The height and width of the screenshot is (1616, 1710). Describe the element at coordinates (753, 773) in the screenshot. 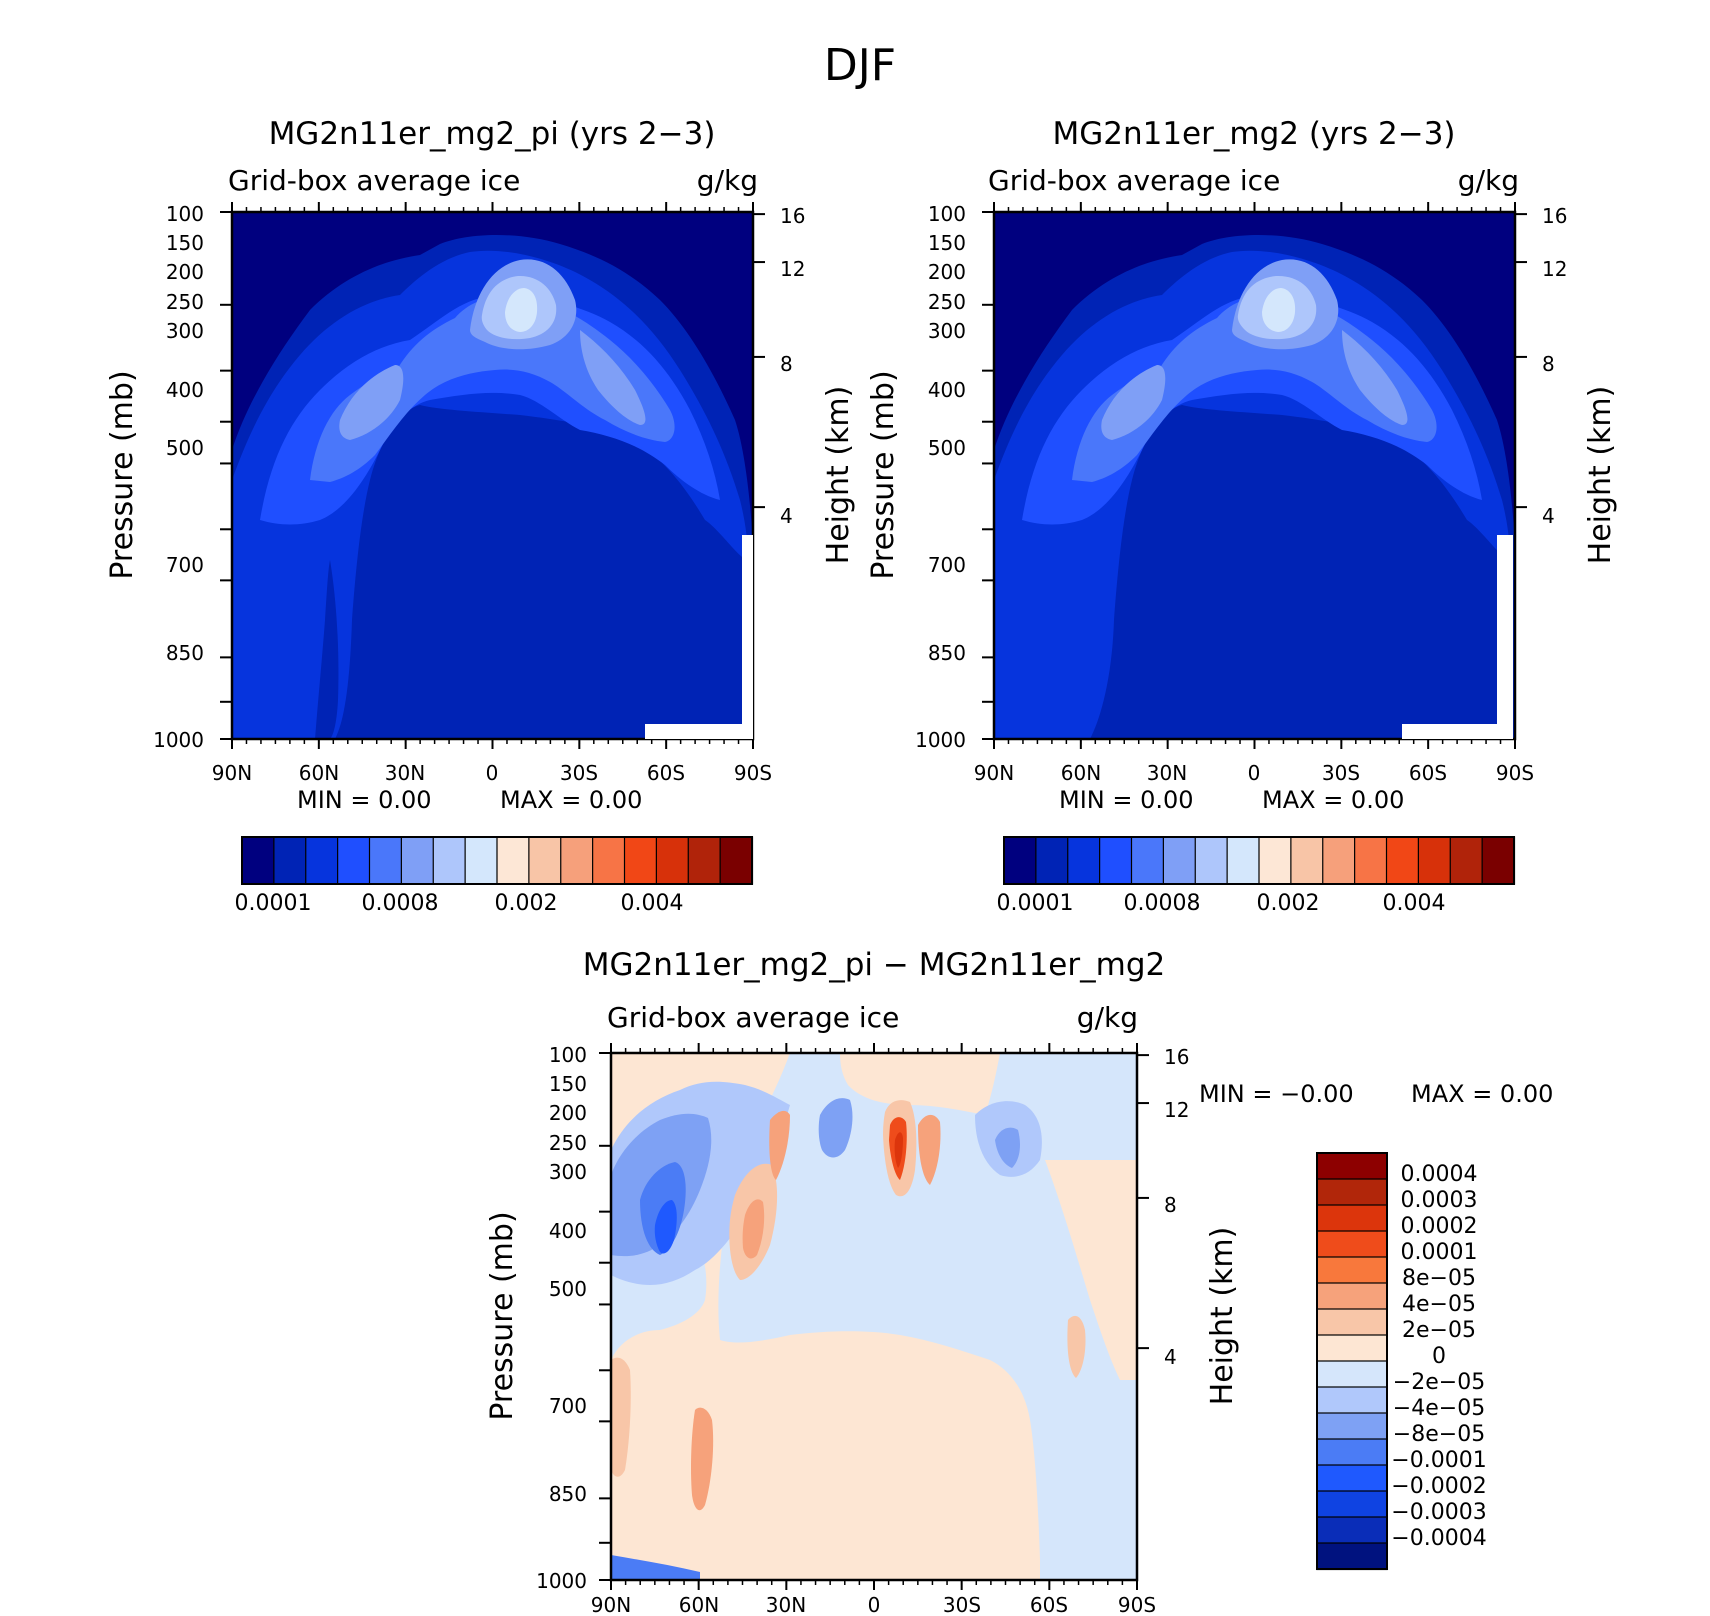

I see `panel-1-x-tick-label: 90S` at that location.